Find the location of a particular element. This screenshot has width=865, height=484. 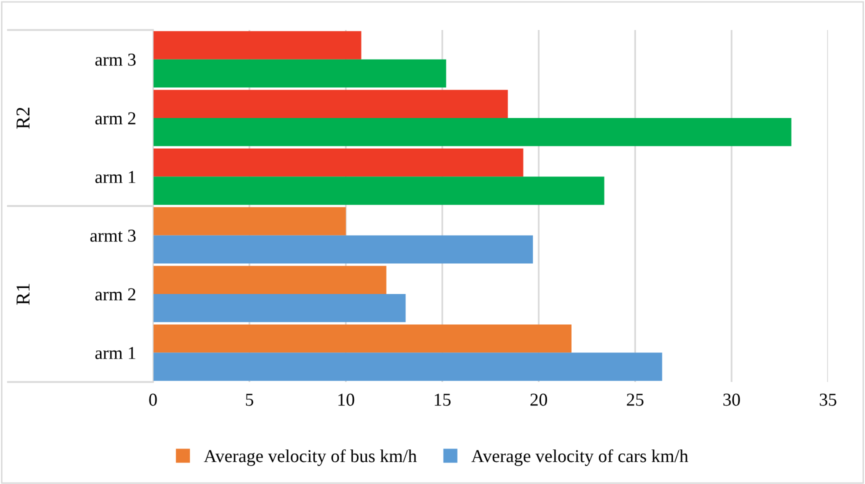

x-tick-label: 15 is located at coordinates (442, 400).